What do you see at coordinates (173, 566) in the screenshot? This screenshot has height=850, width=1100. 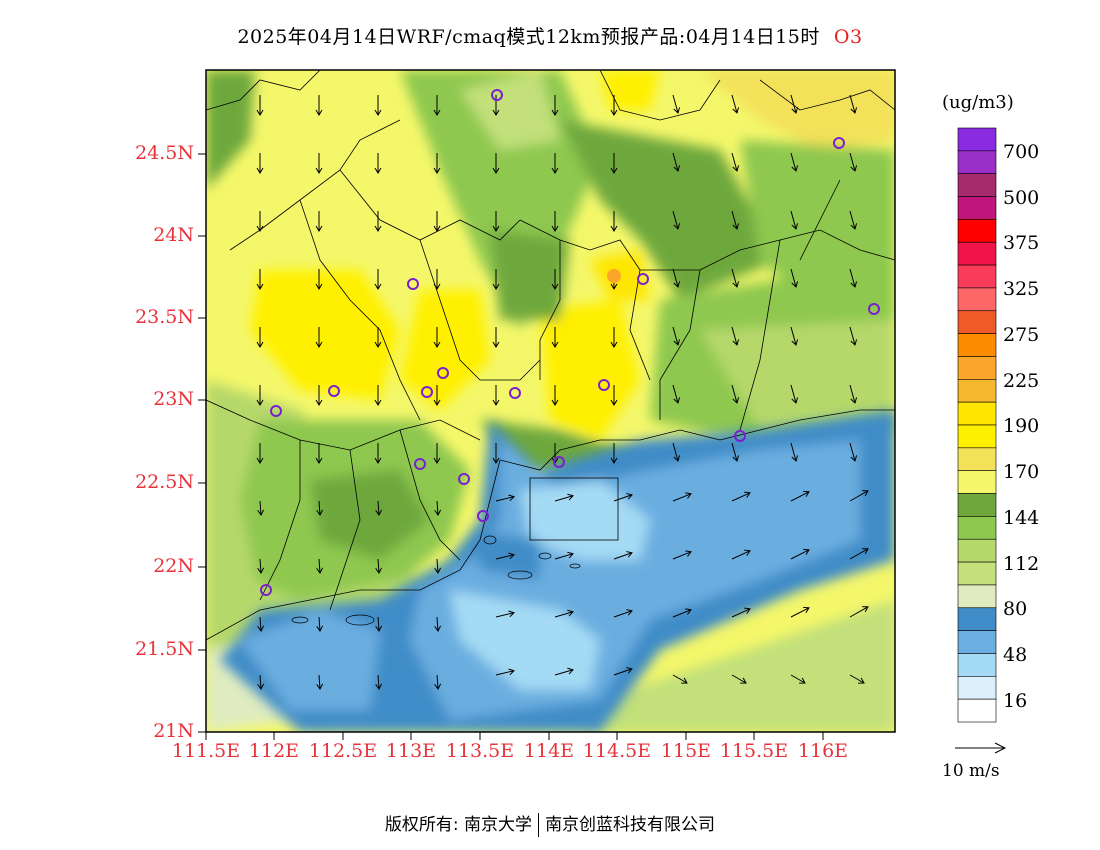 I see `lat-tick-label: 22N` at bounding box center [173, 566].